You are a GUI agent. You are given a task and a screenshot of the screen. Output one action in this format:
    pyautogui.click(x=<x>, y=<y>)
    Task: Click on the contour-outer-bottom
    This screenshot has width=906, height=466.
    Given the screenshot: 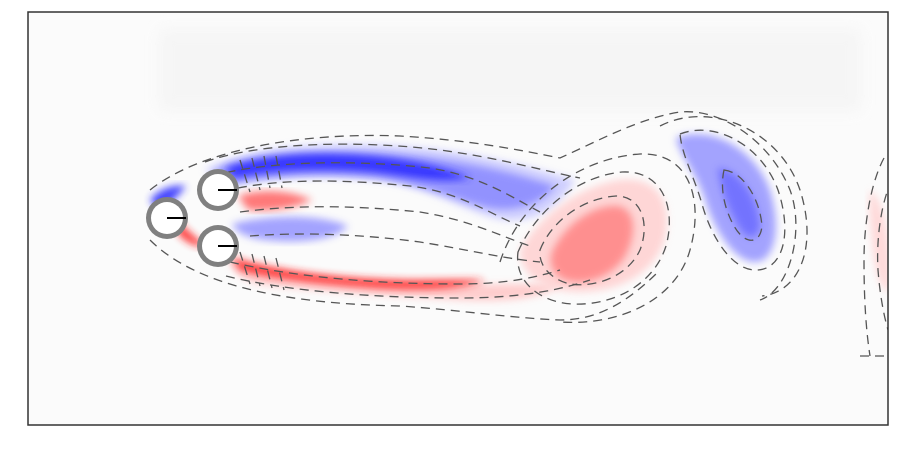 What is the action you would take?
    pyautogui.click(x=405, y=280)
    